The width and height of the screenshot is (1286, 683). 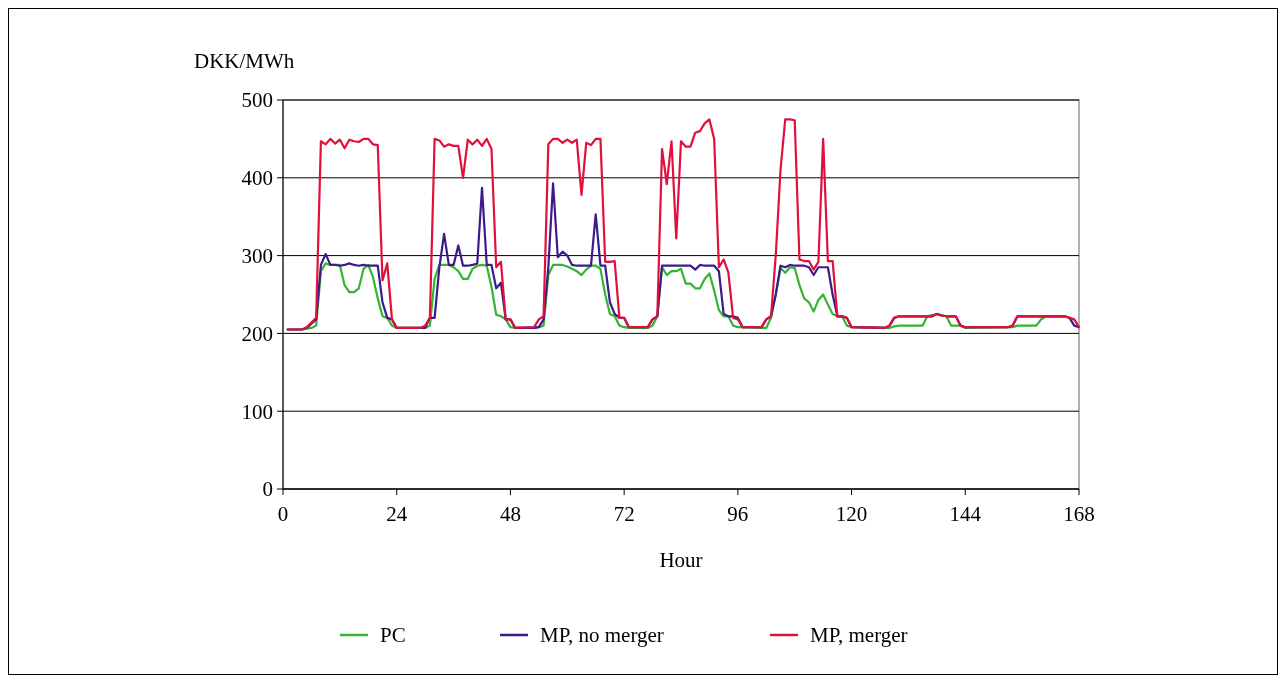 I want to click on legend-label: MP, no merger, so click(x=602, y=635).